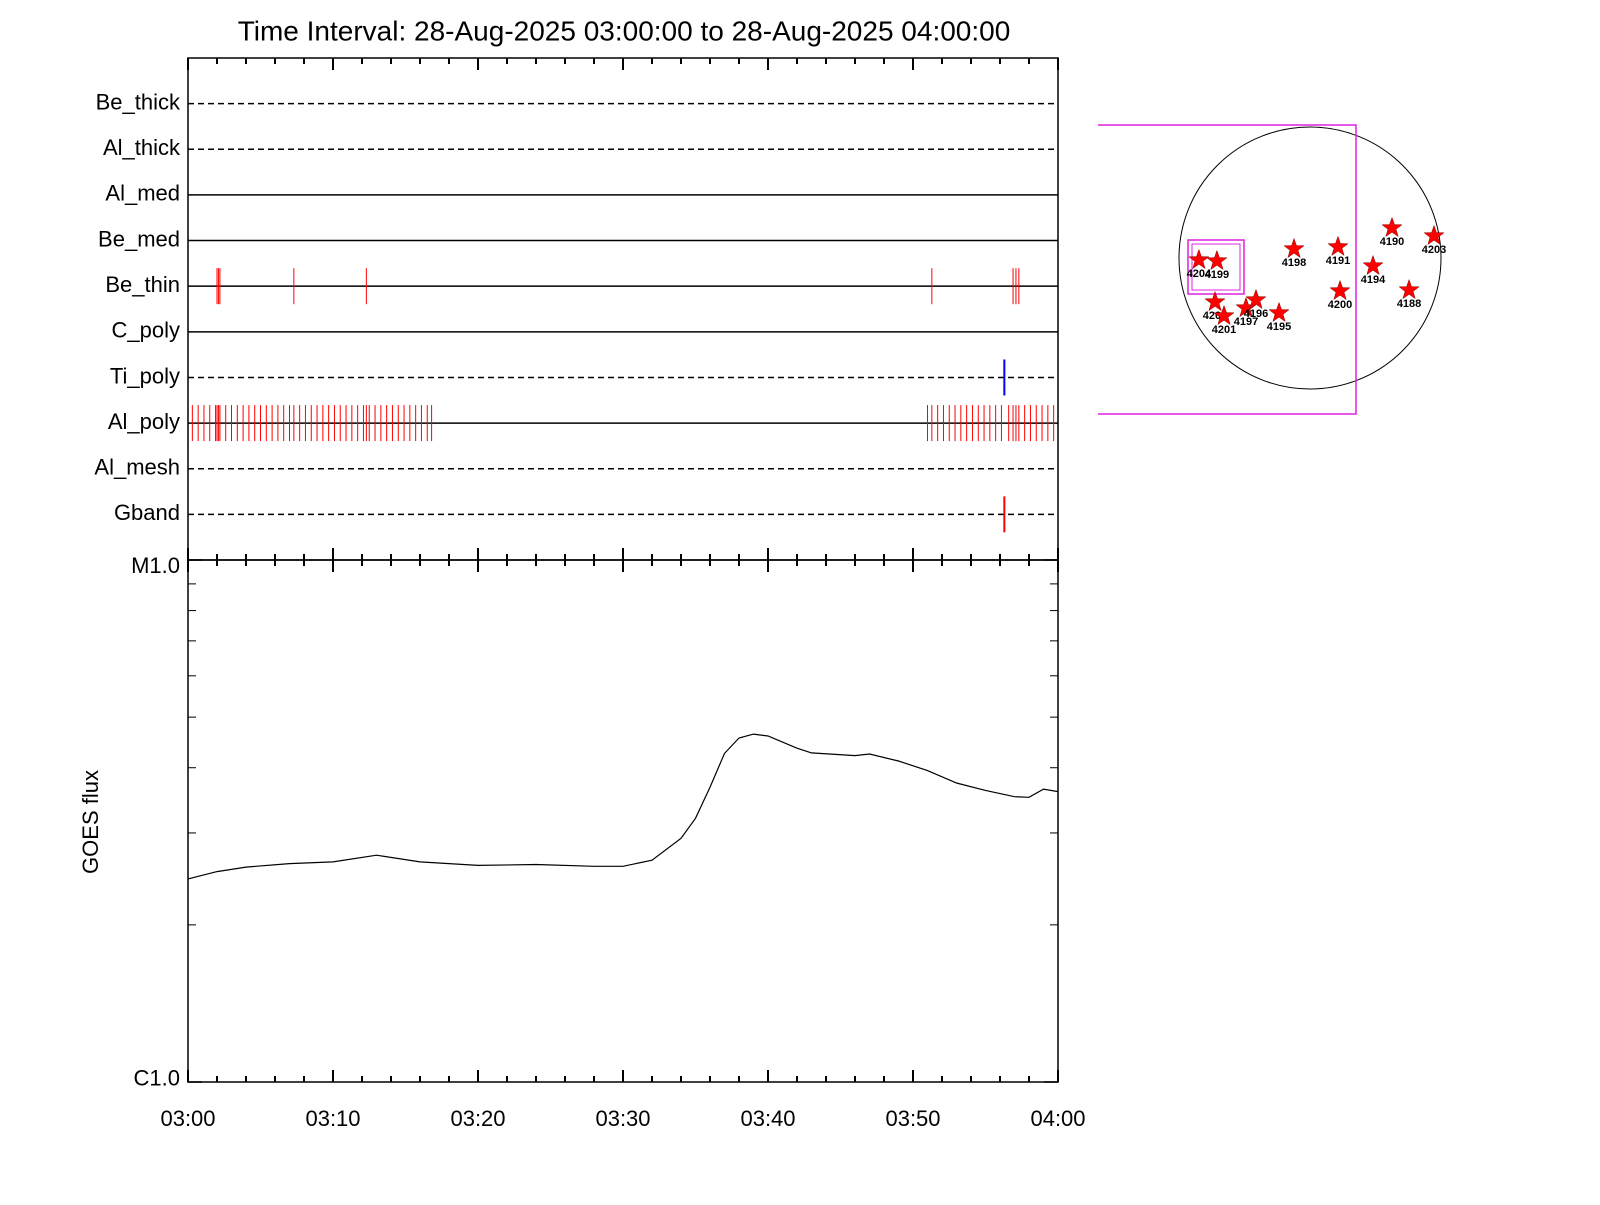 This screenshot has height=1205, width=1600. What do you see at coordinates (1279, 327) in the screenshot?
I see `ar-label: 4195` at bounding box center [1279, 327].